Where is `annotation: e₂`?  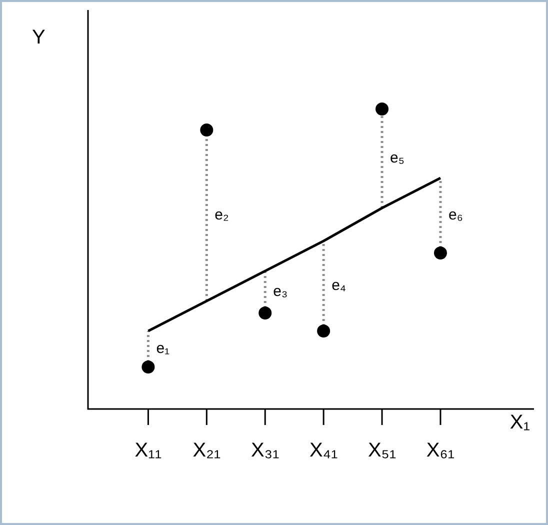 annotation: e₂ is located at coordinates (222, 215).